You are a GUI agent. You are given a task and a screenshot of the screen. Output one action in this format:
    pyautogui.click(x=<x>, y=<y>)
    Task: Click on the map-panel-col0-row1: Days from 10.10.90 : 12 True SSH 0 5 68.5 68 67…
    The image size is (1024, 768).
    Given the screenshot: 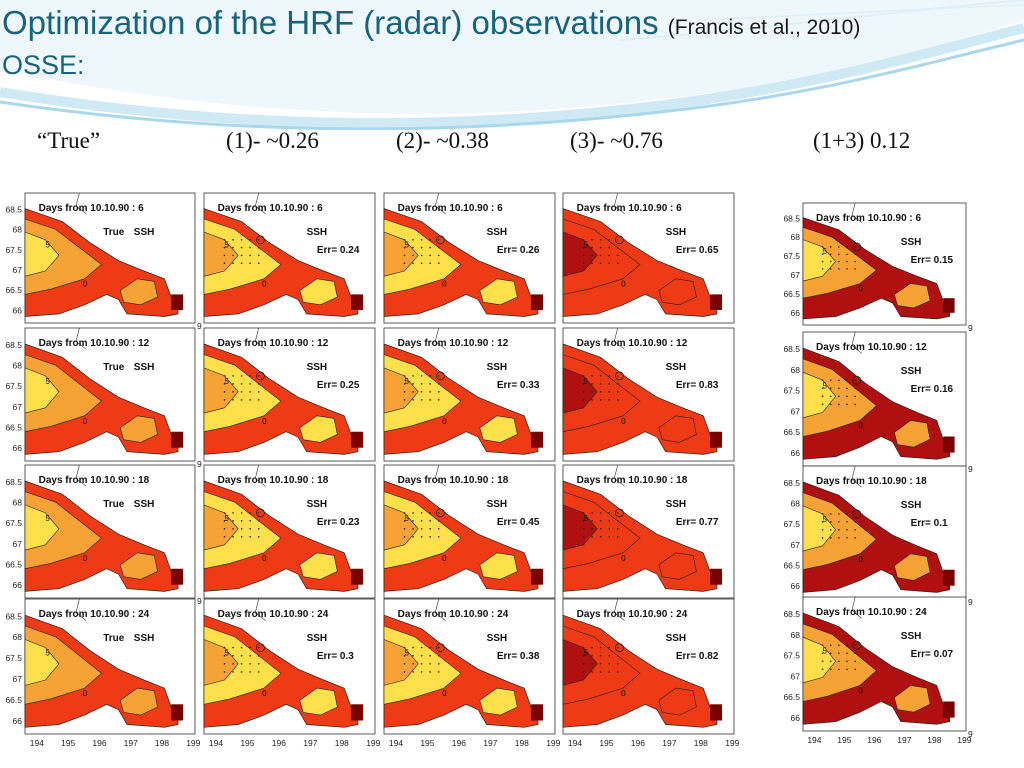 What is the action you would take?
    pyautogui.click(x=103, y=398)
    